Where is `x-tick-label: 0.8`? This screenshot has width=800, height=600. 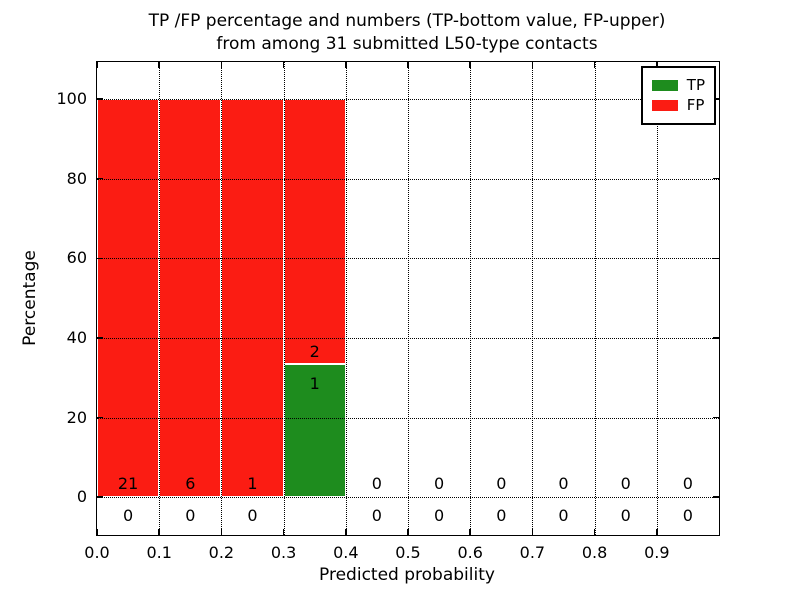 x-tick-label: 0.8 is located at coordinates (594, 552).